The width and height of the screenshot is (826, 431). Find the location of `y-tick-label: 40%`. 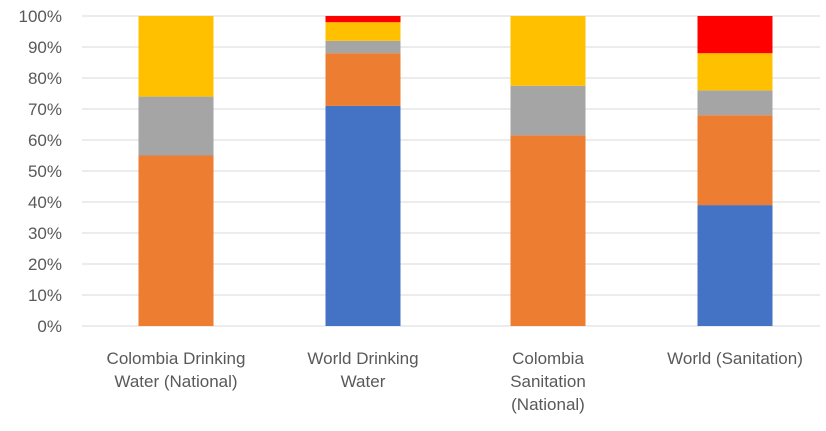

y-tick-label: 40% is located at coordinates (45, 202).